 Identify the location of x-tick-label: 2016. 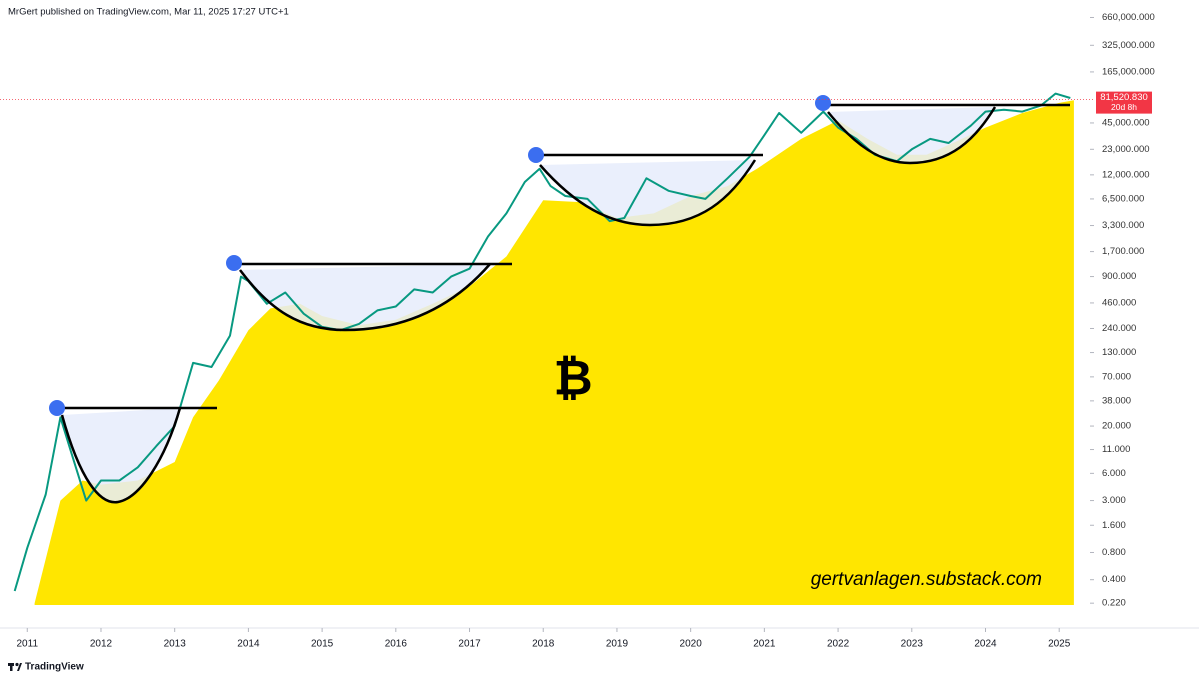
(396, 644).